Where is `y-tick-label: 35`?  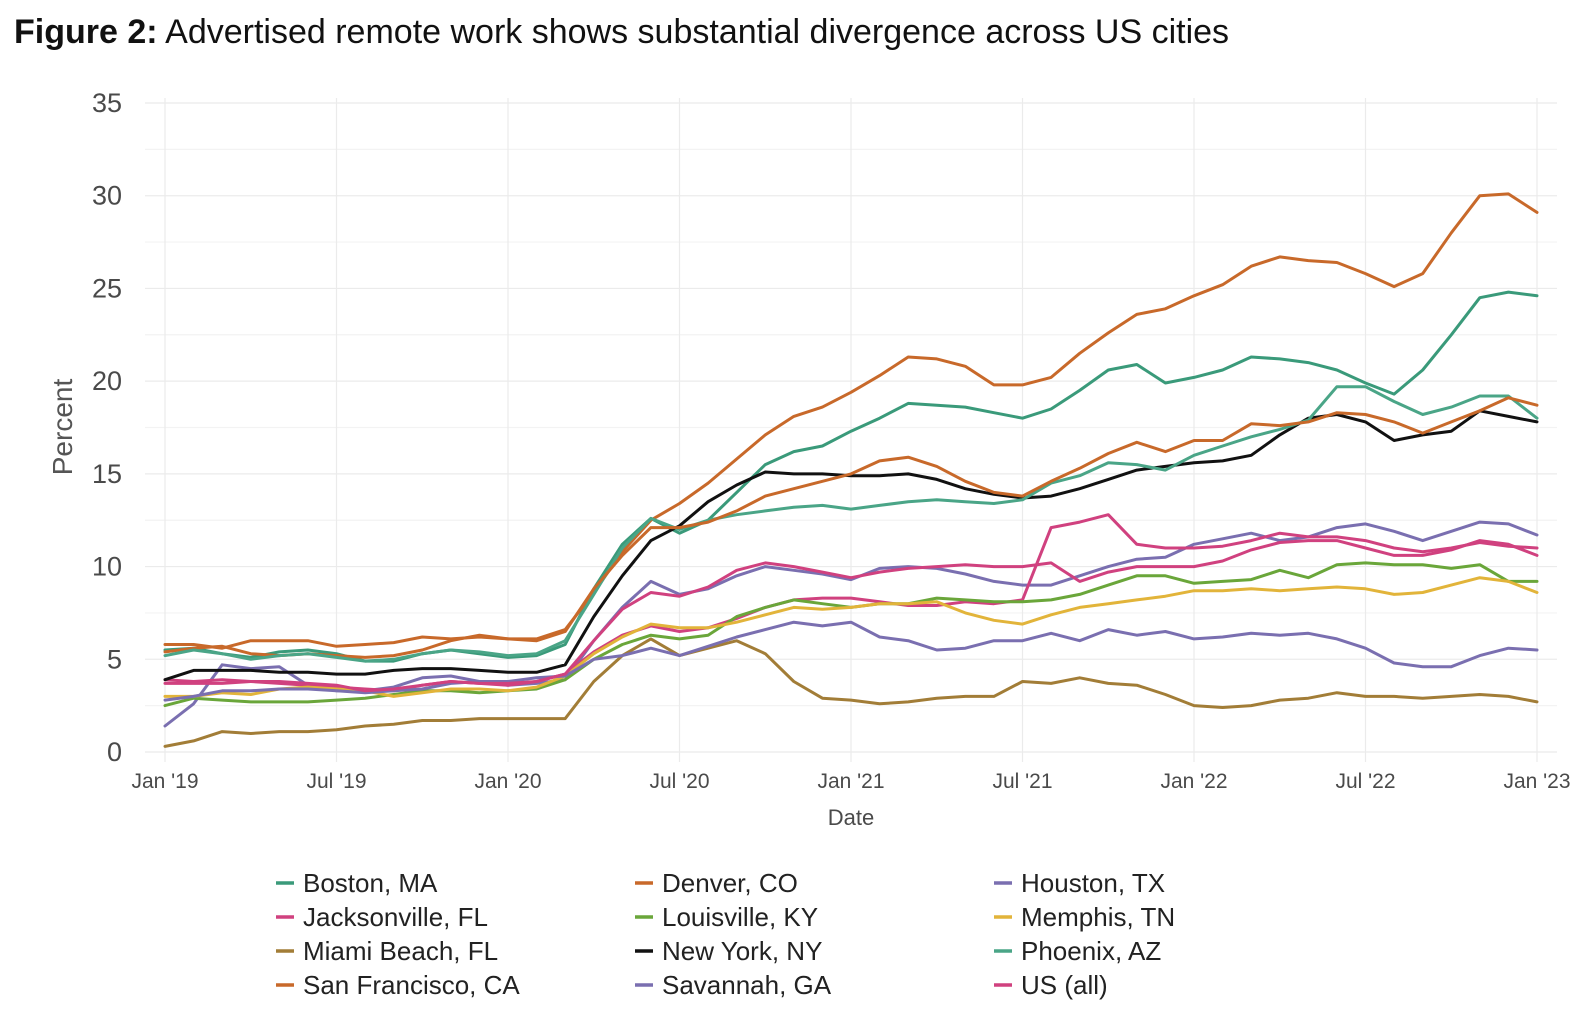 y-tick-label: 35 is located at coordinates (107, 103).